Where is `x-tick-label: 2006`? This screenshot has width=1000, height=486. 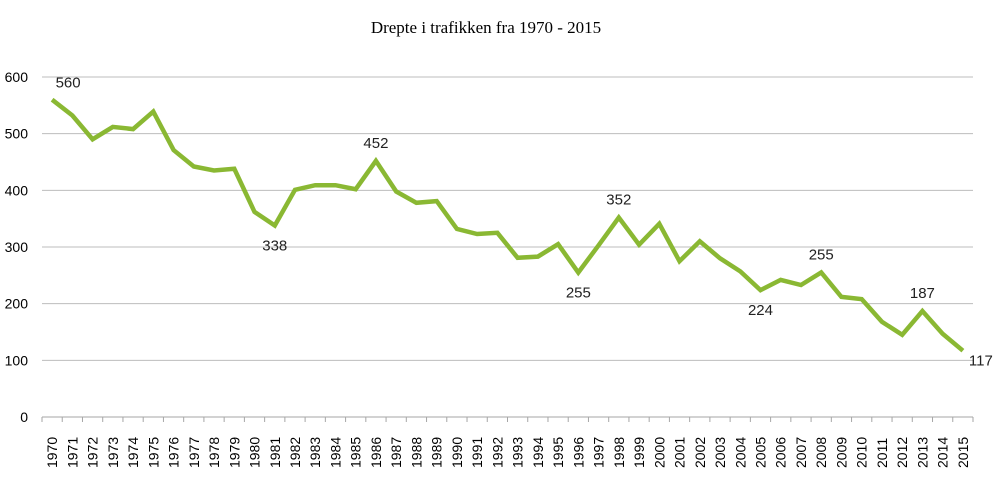 x-tick-label: 2006 is located at coordinates (781, 452).